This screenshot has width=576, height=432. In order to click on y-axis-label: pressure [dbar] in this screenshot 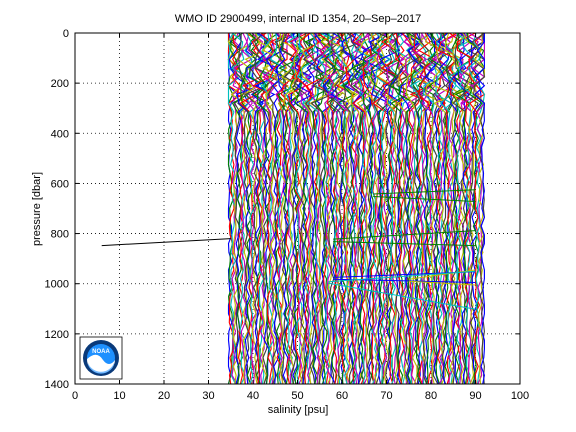, I will do `click(37, 209)`.